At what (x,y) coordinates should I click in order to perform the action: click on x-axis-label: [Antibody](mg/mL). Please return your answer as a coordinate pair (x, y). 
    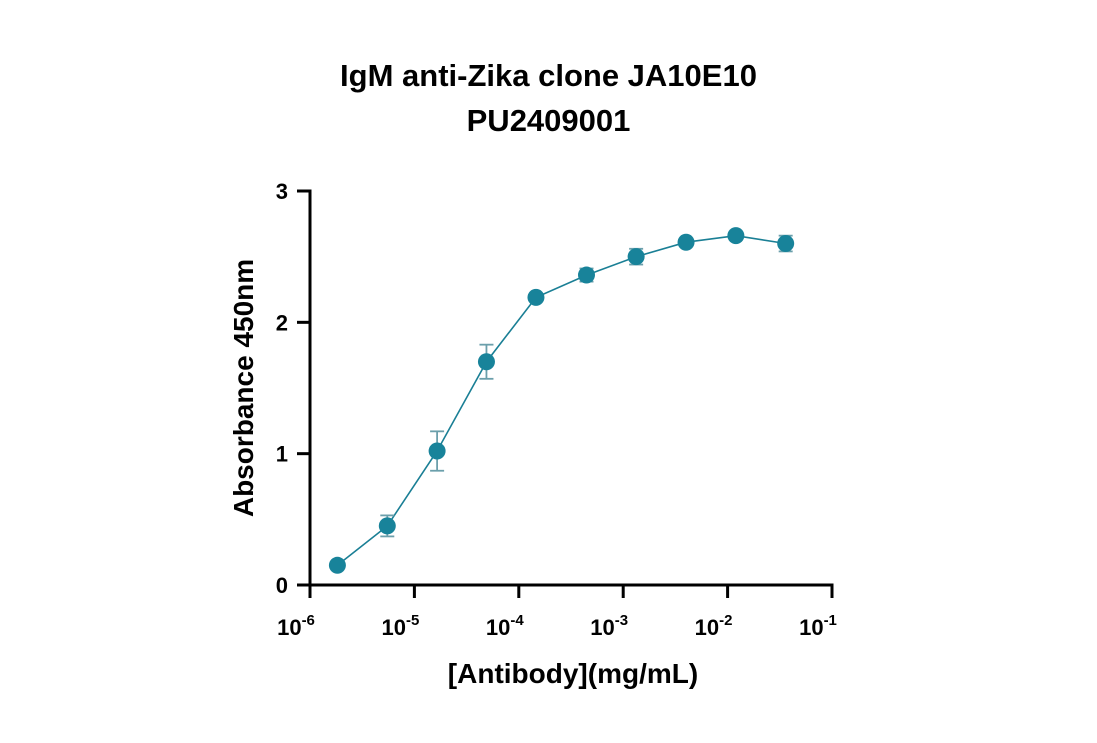
    Looking at the image, I should click on (573, 673).